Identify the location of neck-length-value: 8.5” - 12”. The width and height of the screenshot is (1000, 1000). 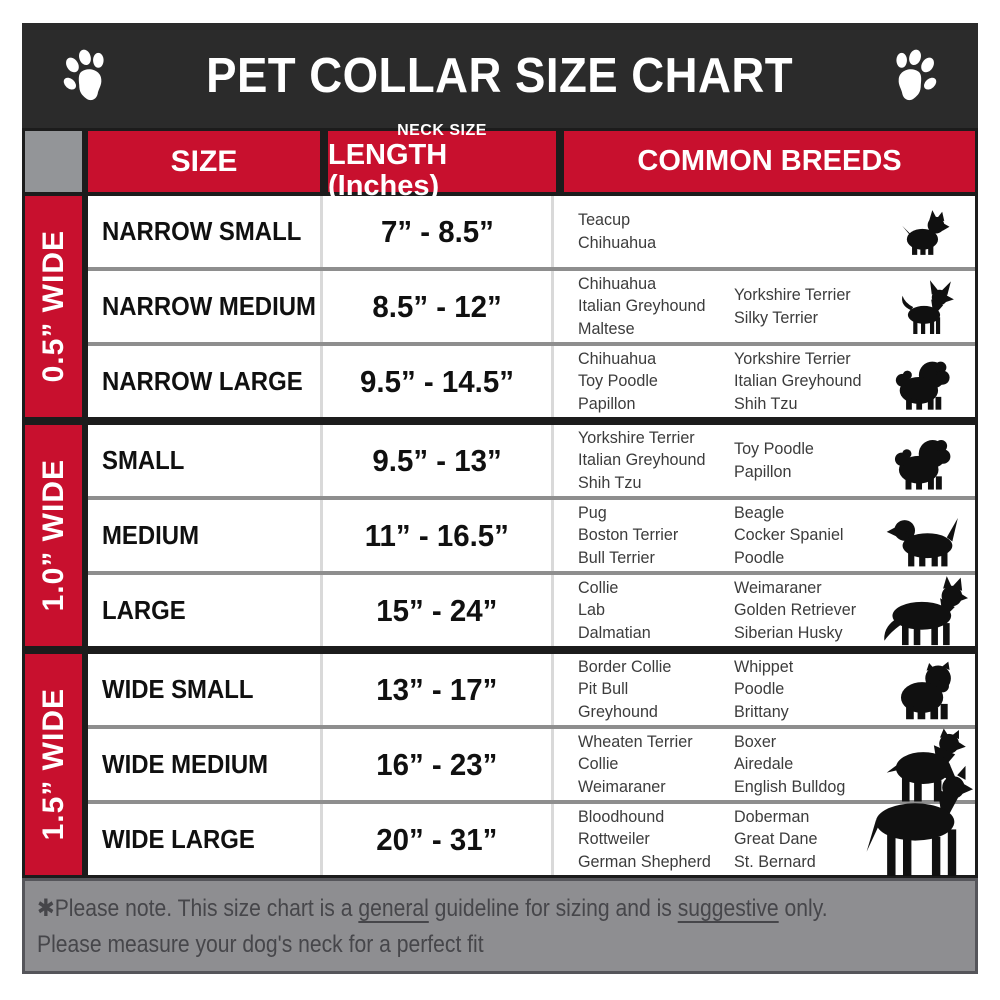
(437, 306).